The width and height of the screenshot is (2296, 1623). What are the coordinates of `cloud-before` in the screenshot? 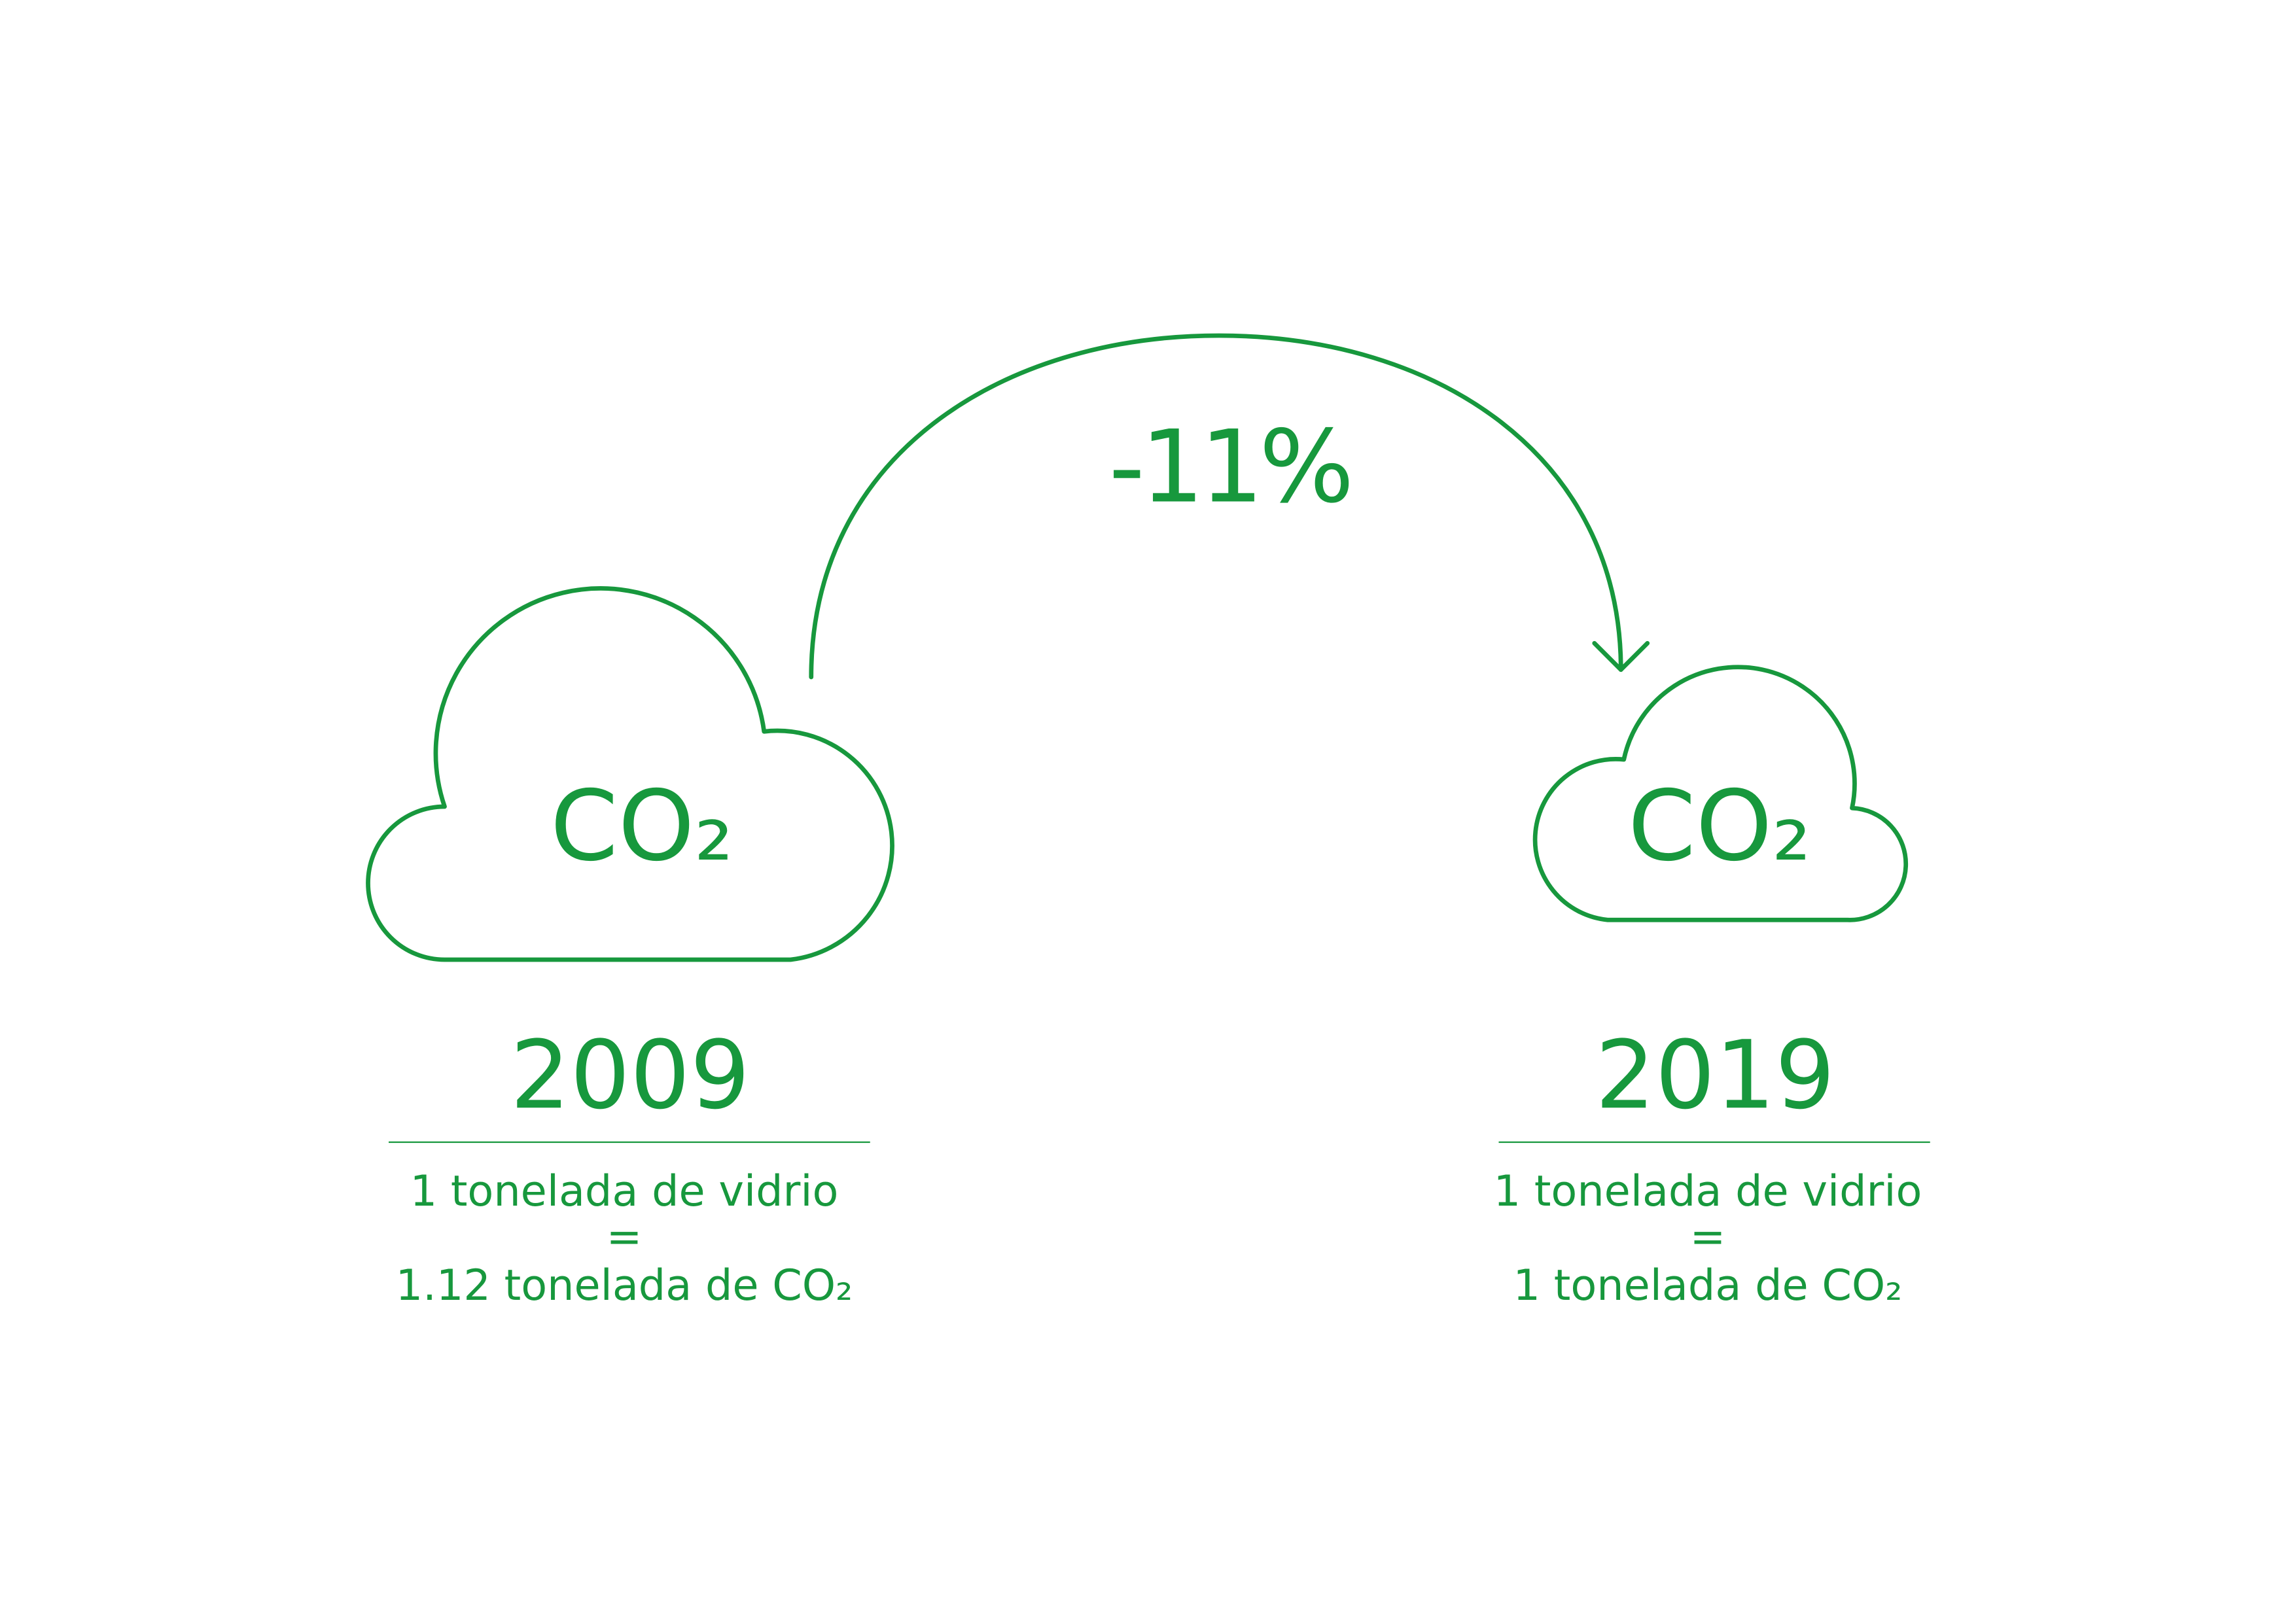 It's located at (630, 774).